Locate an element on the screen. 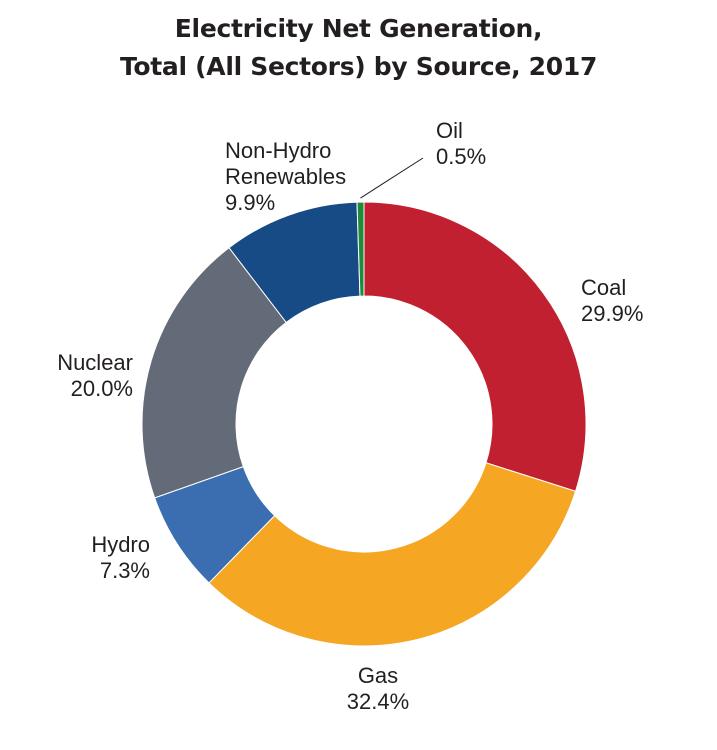 Image resolution: width=717 pixels, height=750 pixels. label-name-coal: Coal is located at coordinates (603, 287).